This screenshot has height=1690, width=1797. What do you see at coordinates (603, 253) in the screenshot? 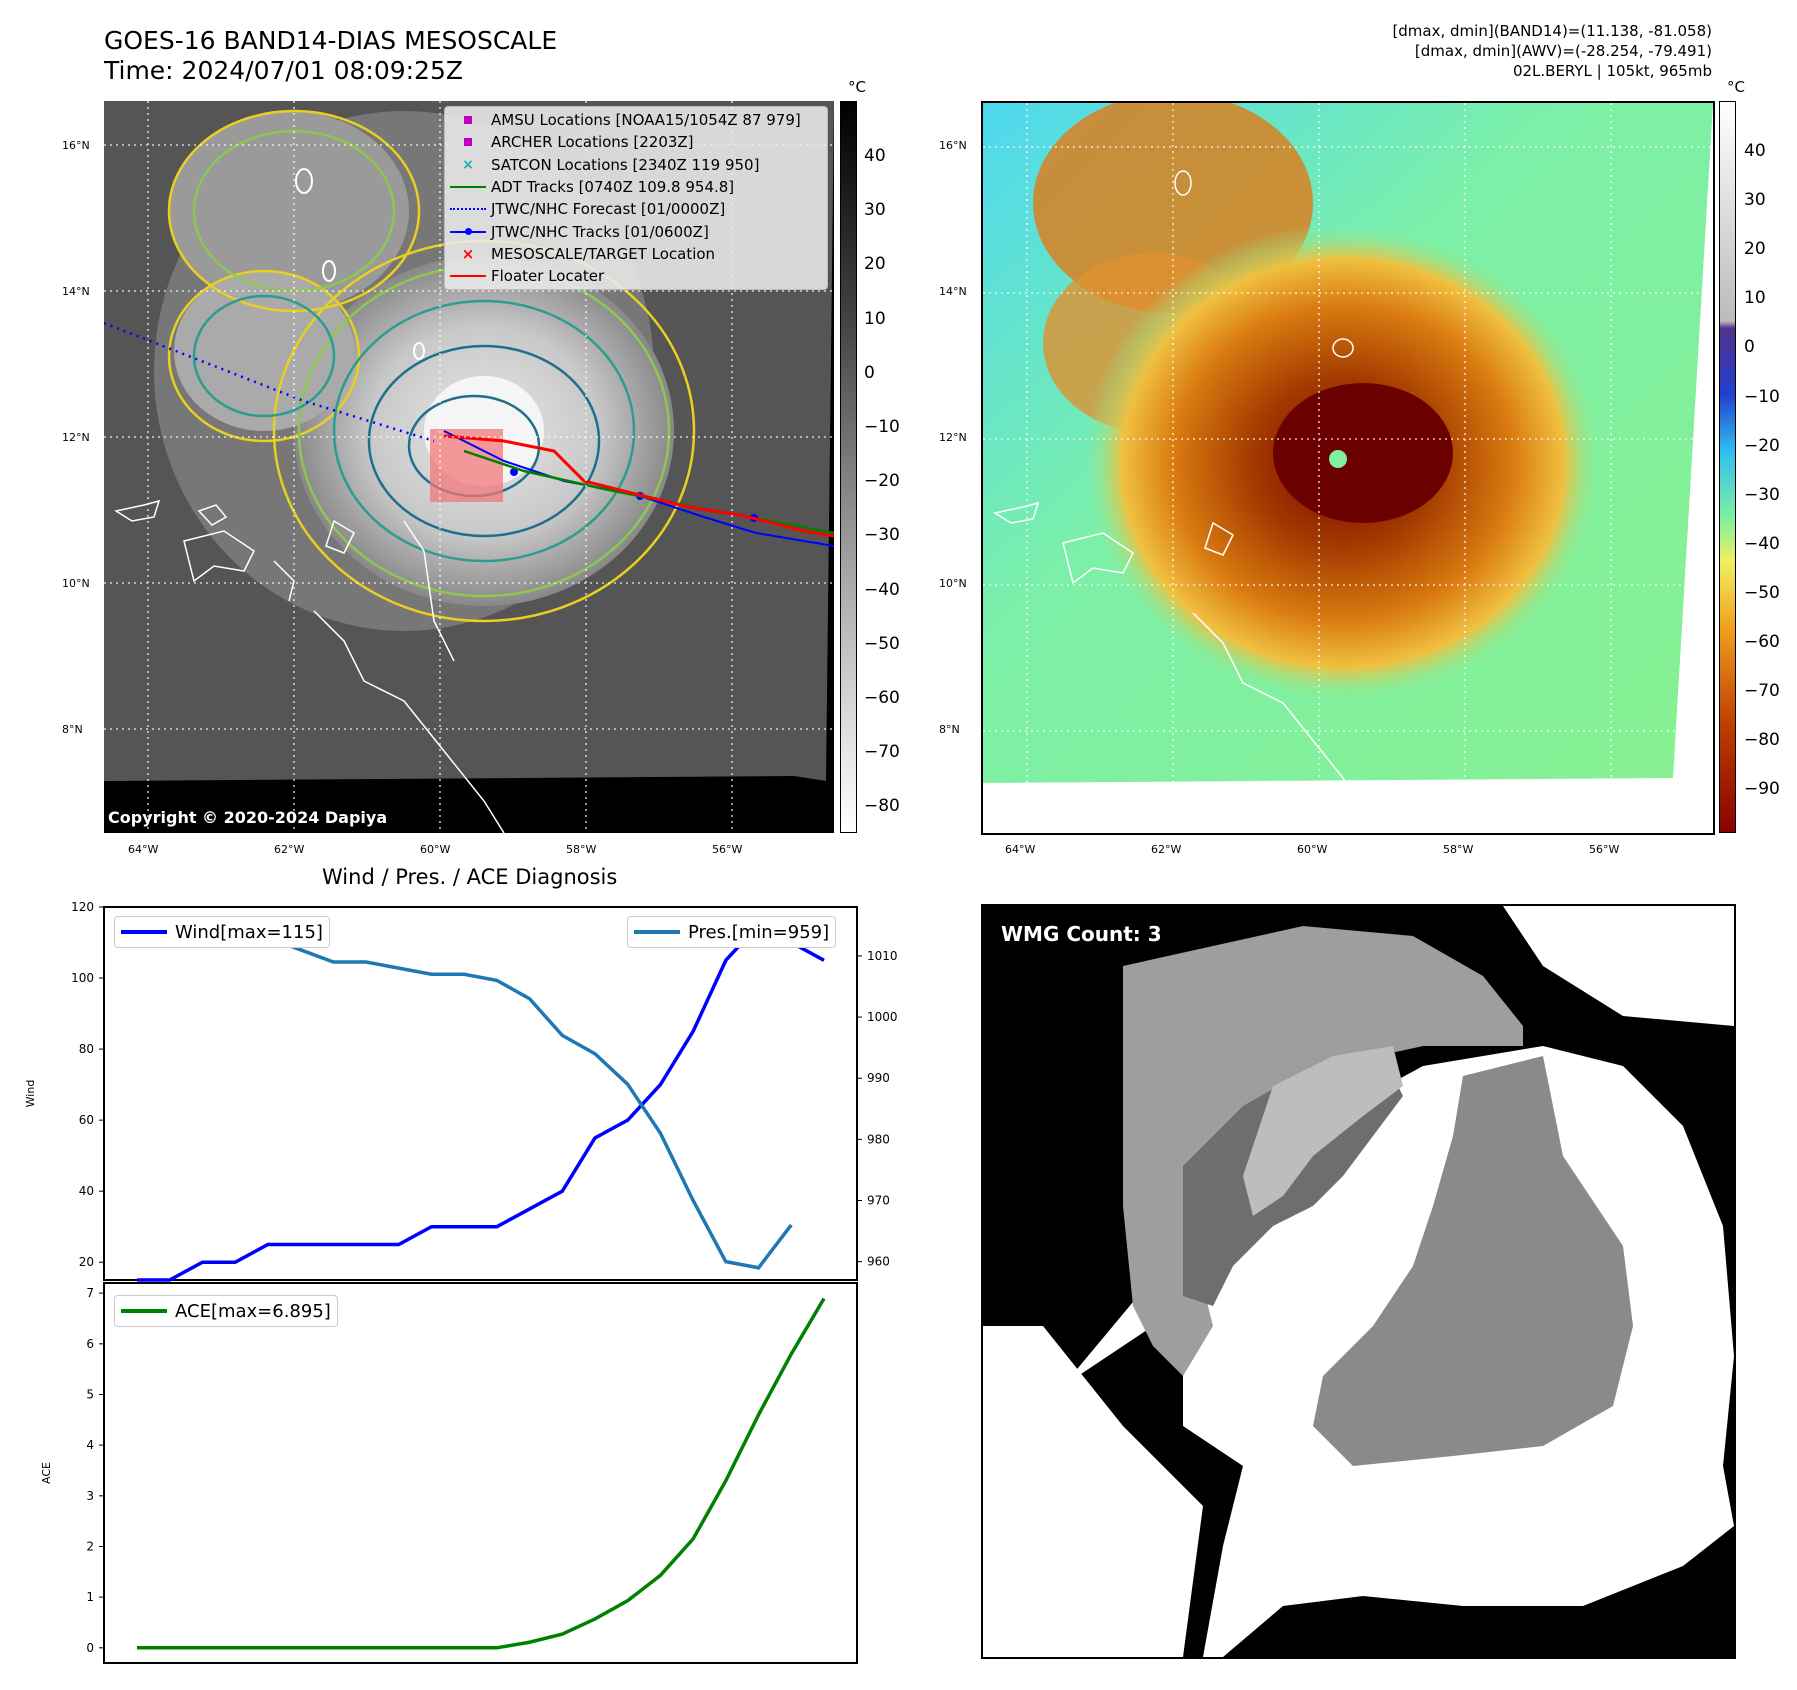
I see `legend-label: MESOSCALE/TARGET Location` at bounding box center [603, 253].